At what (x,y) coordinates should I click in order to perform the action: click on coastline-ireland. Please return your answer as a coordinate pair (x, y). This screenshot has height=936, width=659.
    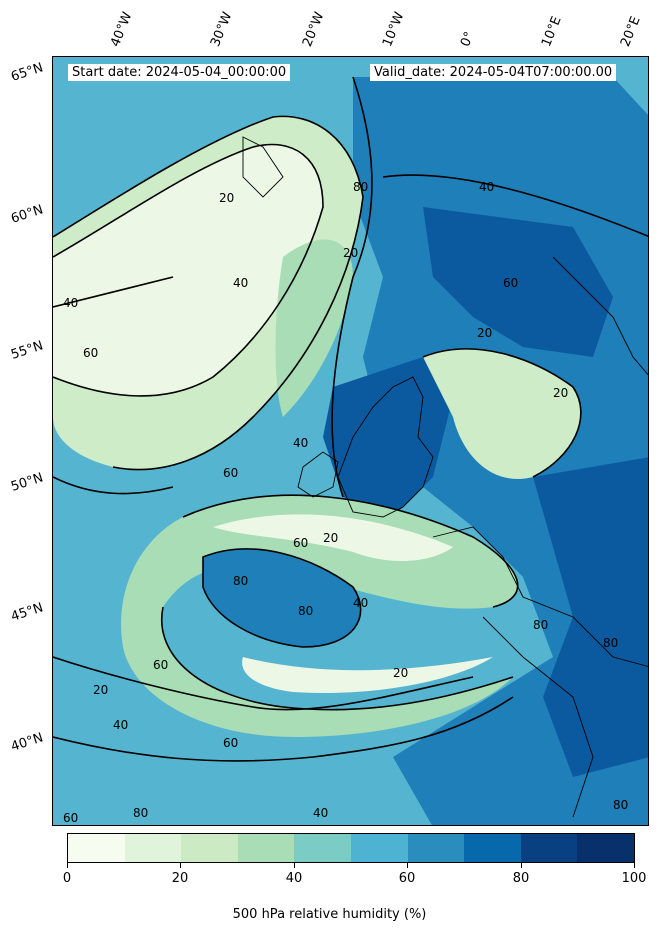
    Looking at the image, I should click on (318, 474).